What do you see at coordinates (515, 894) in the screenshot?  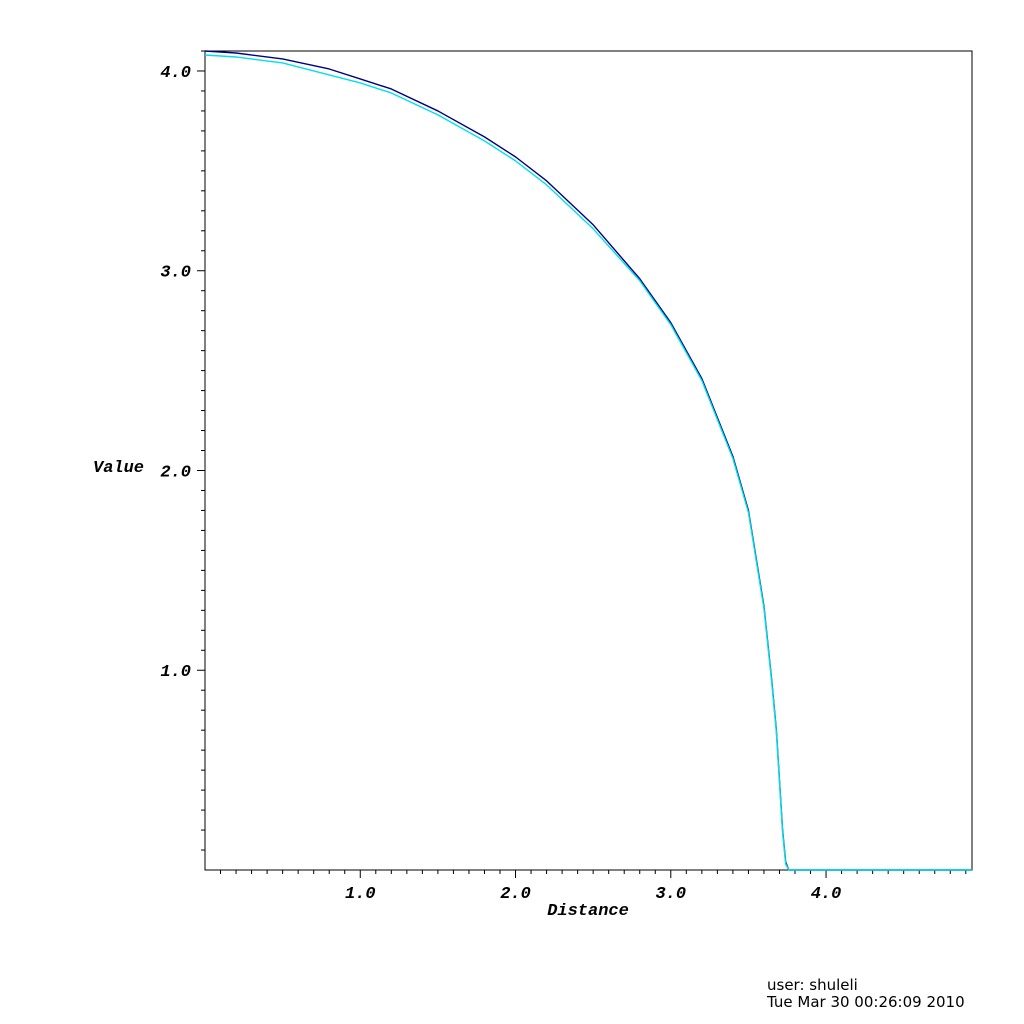 I see `x-tick-label: 2.0` at bounding box center [515, 894].